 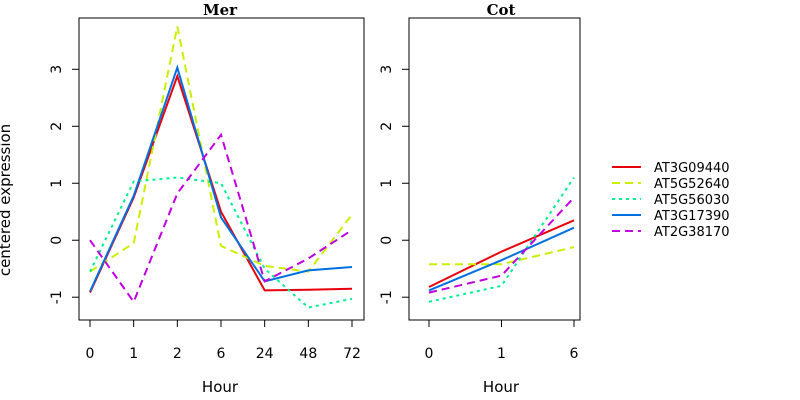 I want to click on legend-label: AT2G38170, so click(x=692, y=232).